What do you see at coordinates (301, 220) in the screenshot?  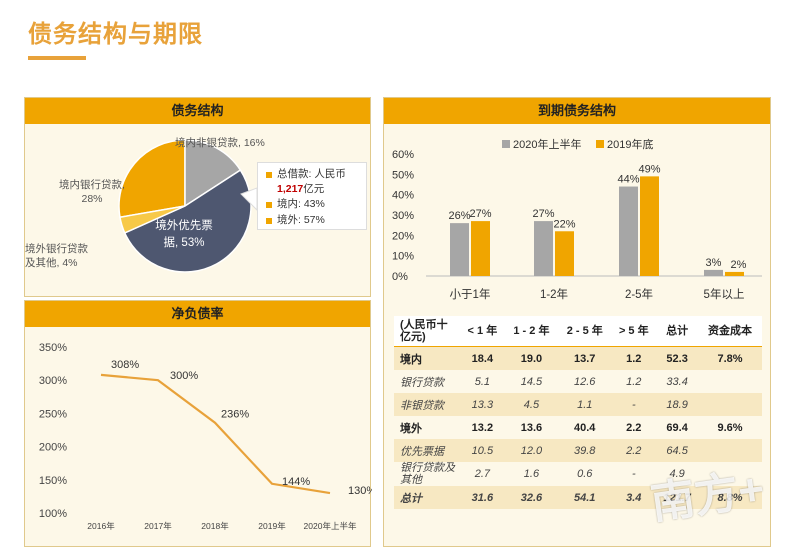 I see `legend-overseas-text: 境外: 57%` at bounding box center [301, 220].